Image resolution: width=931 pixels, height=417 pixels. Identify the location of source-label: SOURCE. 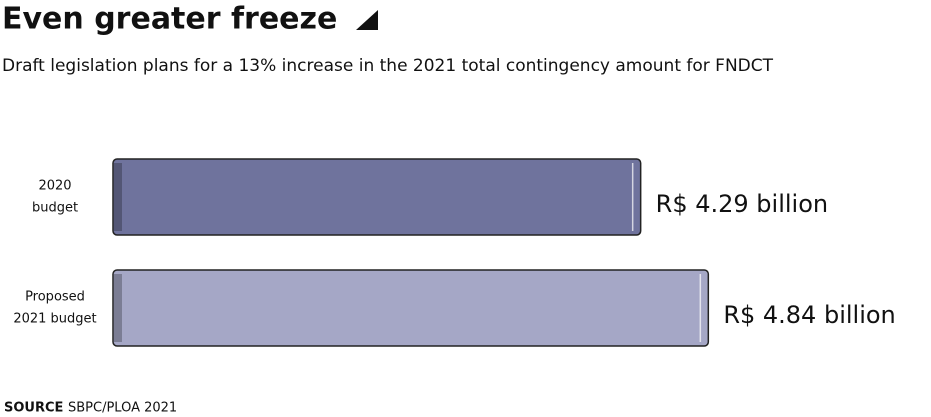
(33, 408).